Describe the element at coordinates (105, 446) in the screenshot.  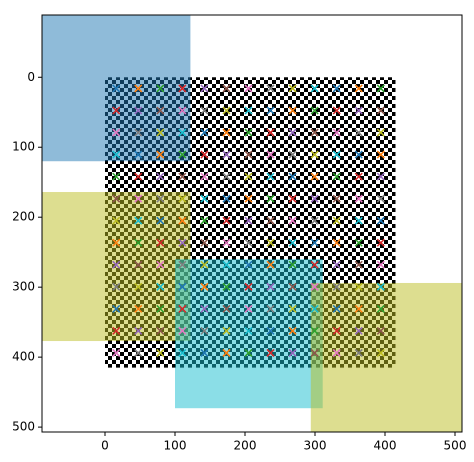
I see `x-tick-label: 0` at that location.